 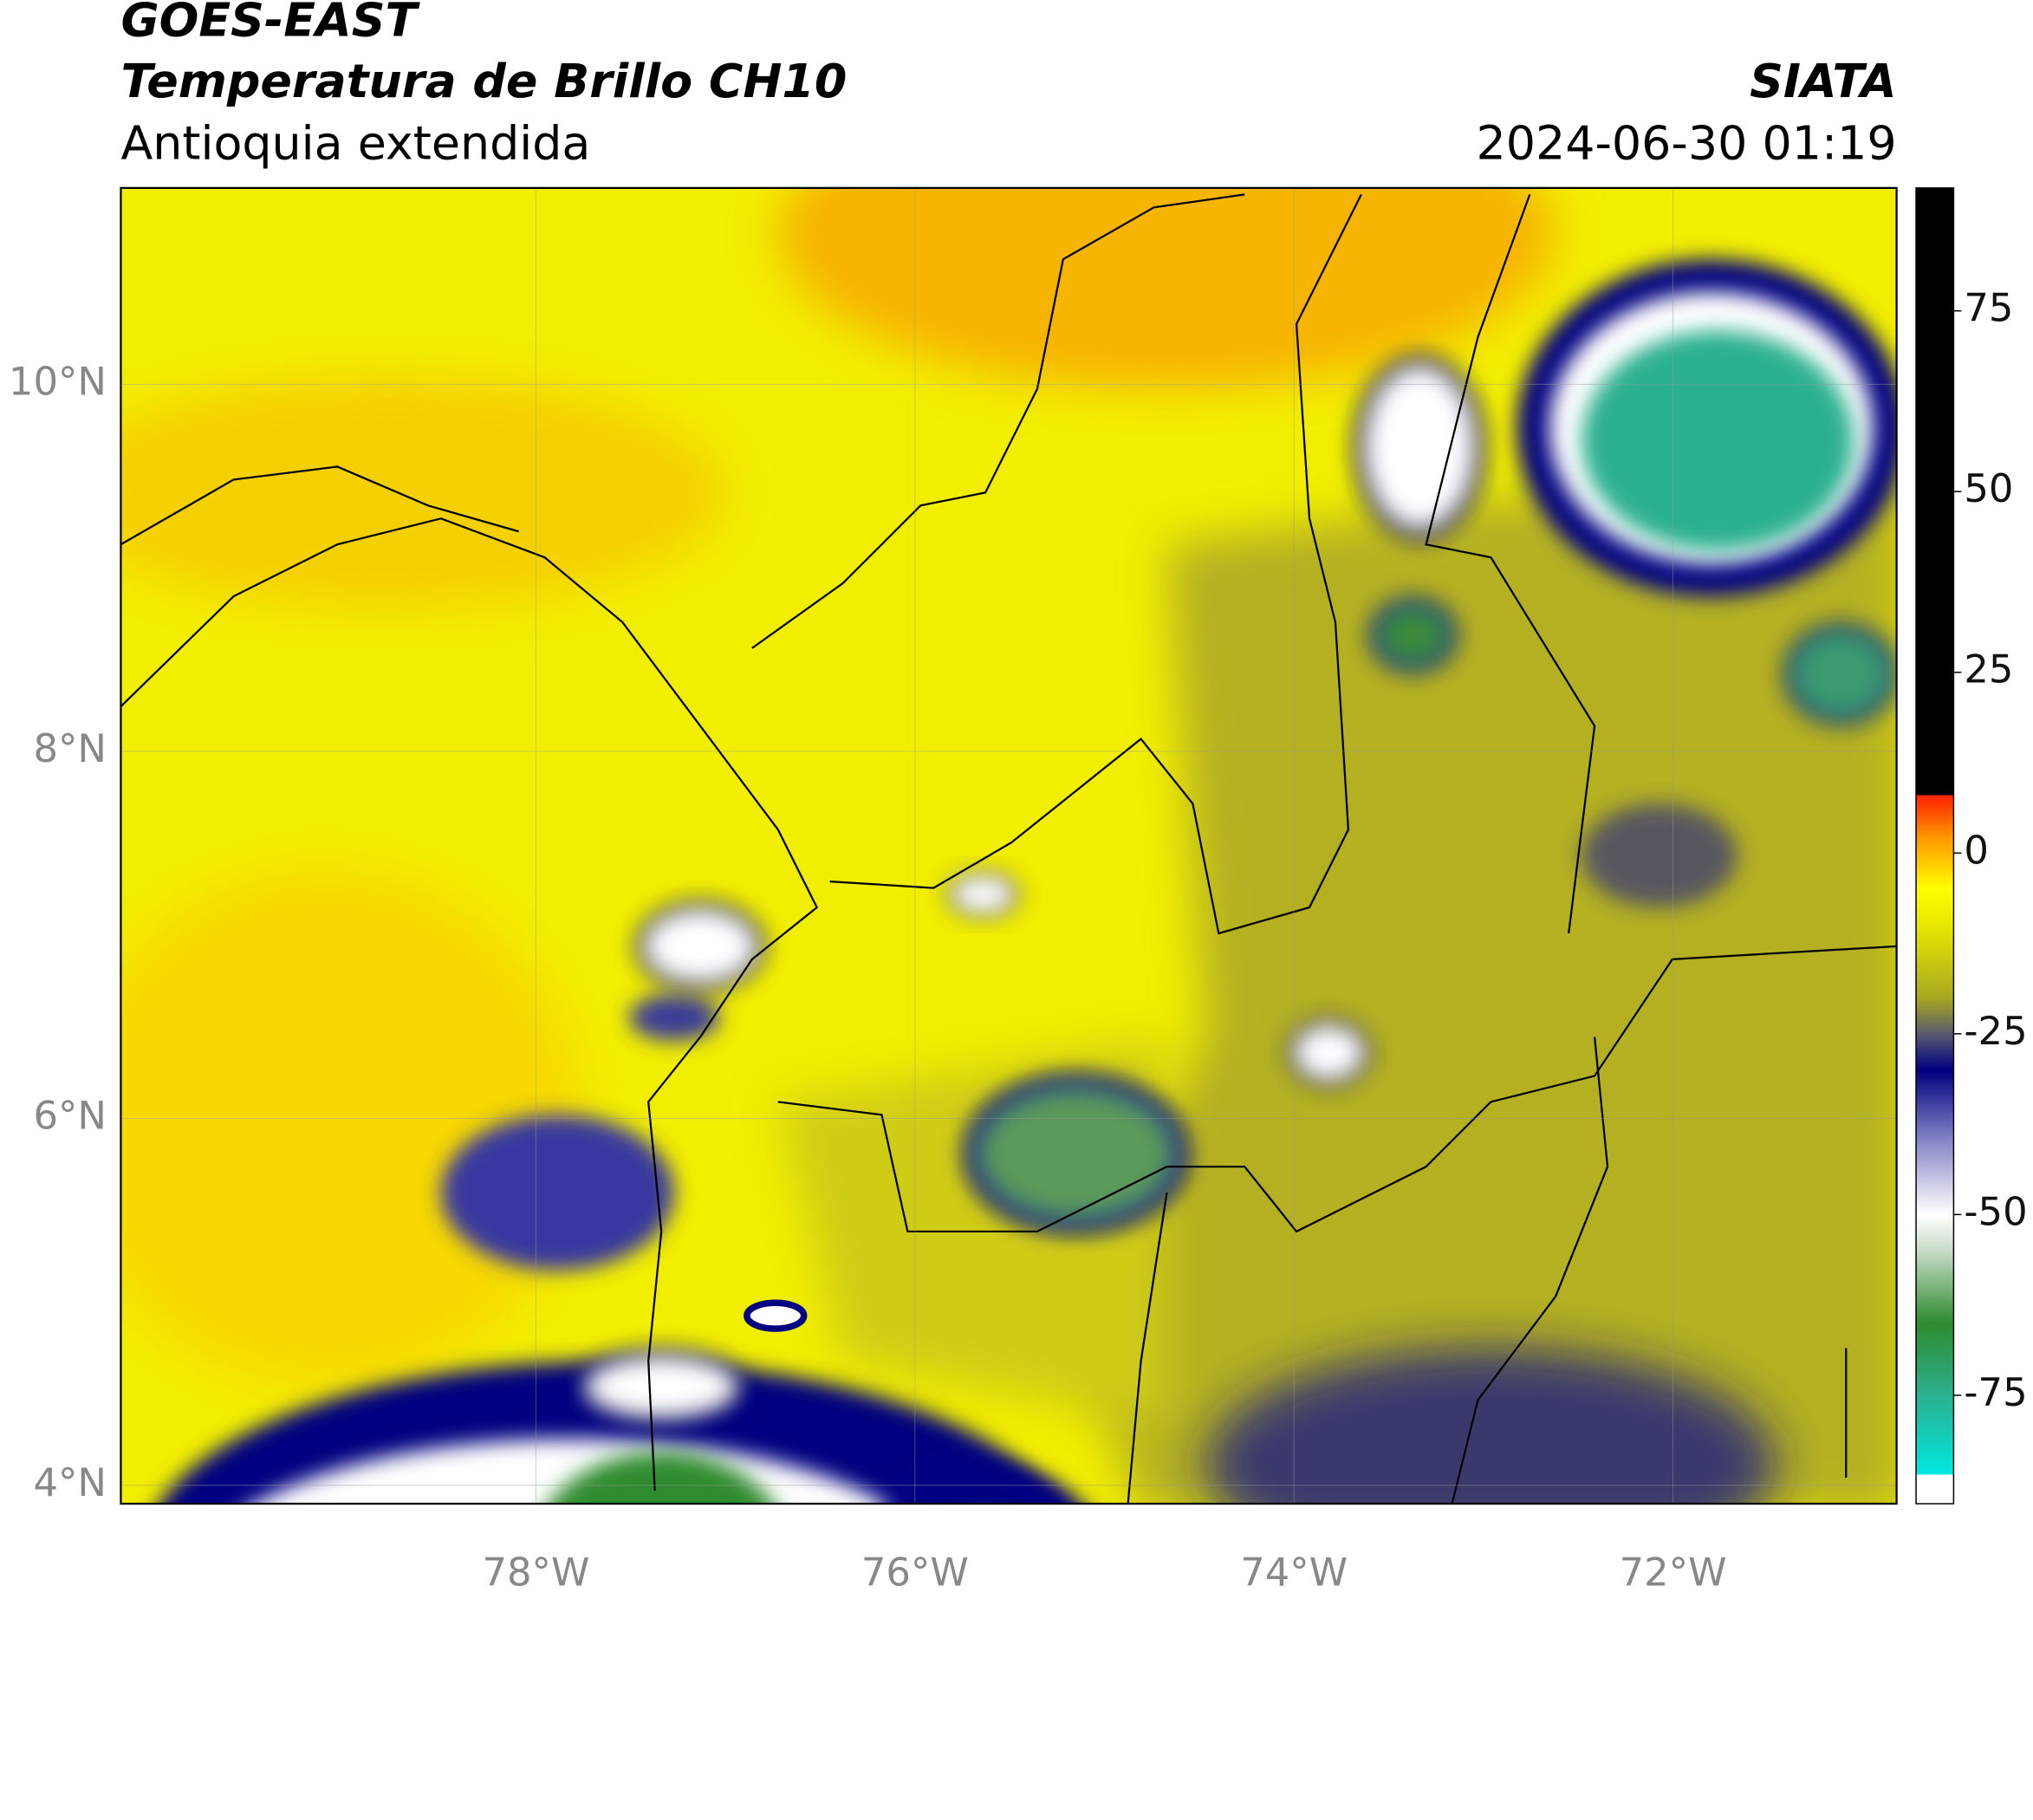 I want to click on x-tick-label: 72°W, so click(x=1673, y=1572).